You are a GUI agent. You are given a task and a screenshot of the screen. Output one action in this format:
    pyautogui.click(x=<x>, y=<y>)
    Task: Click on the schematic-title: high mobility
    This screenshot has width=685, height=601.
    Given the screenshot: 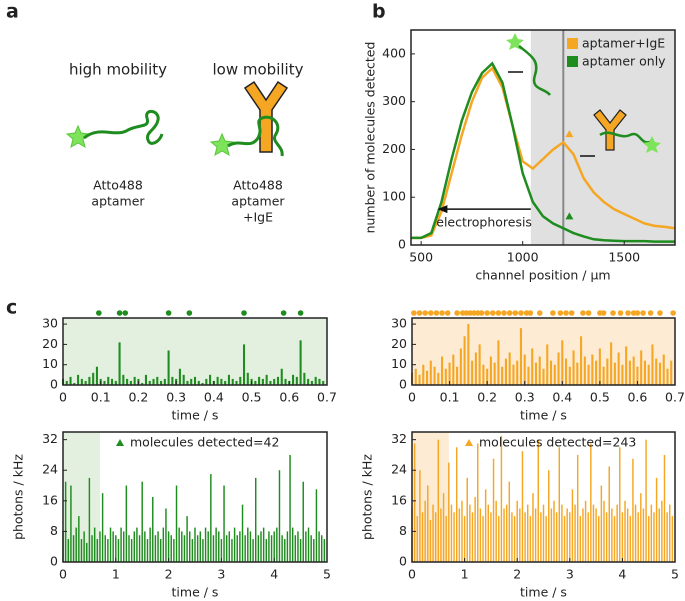 What is the action you would take?
    pyautogui.click(x=118, y=70)
    